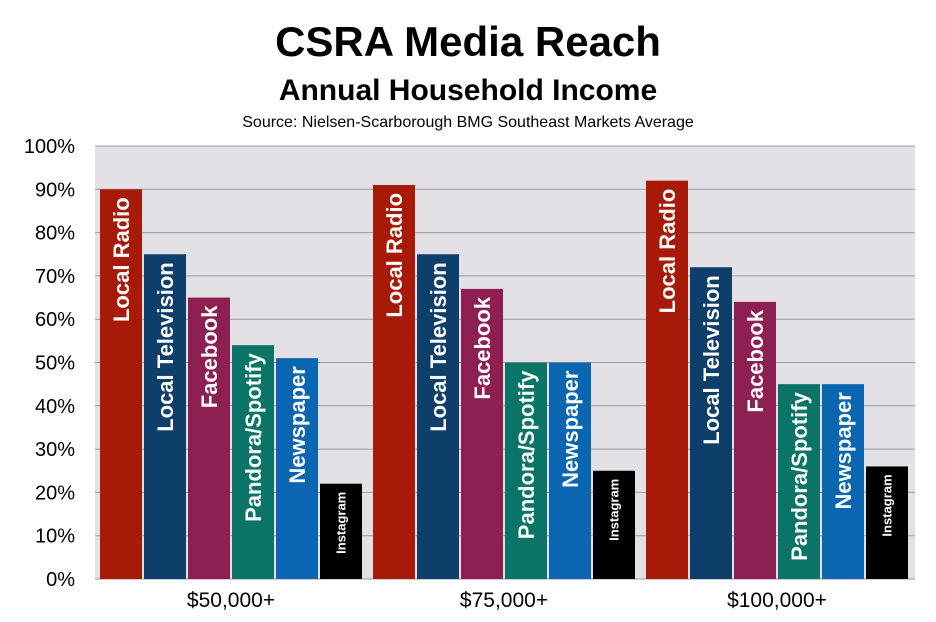 The width and height of the screenshot is (936, 622). I want to click on y-tick-label: 100%, so click(49, 147).